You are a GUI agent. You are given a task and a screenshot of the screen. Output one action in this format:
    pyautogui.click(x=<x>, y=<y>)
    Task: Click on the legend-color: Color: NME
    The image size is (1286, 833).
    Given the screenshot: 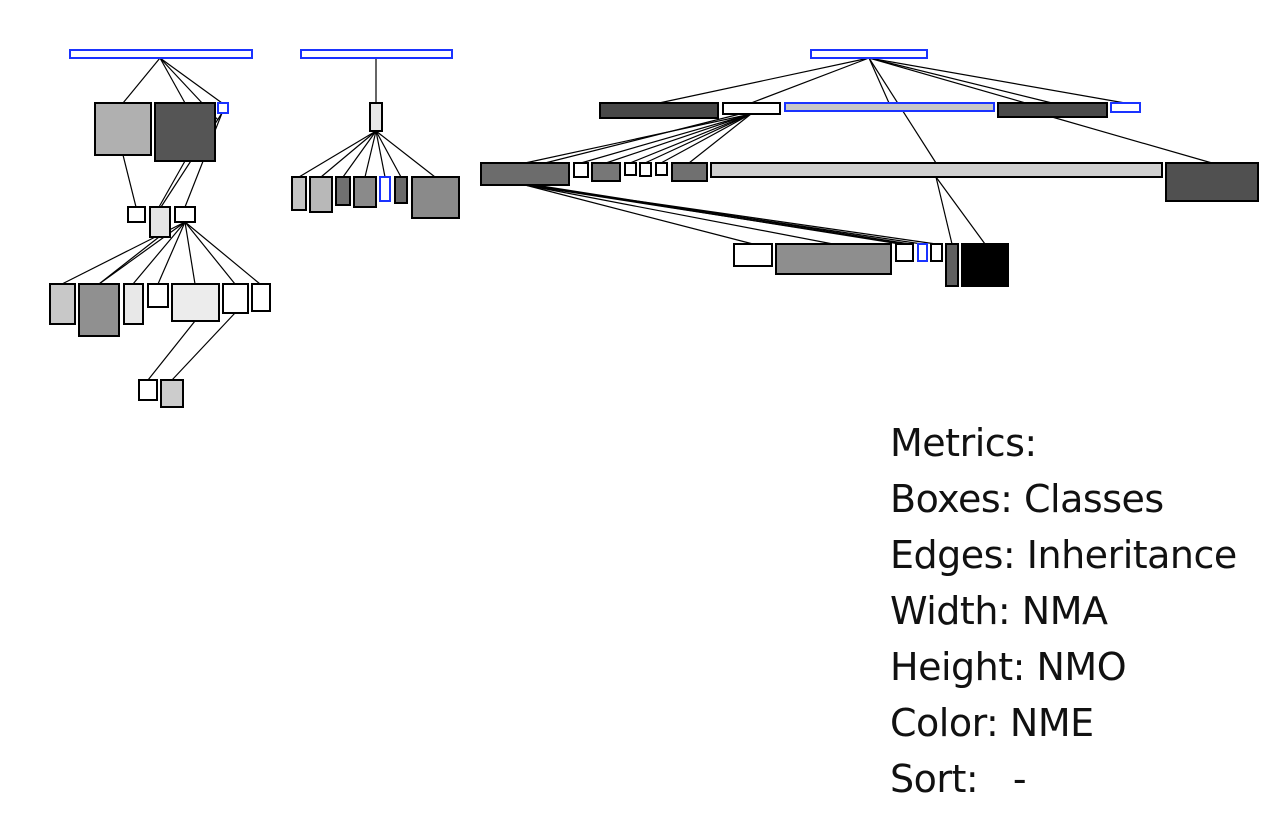 What is the action you would take?
    pyautogui.click(x=992, y=723)
    